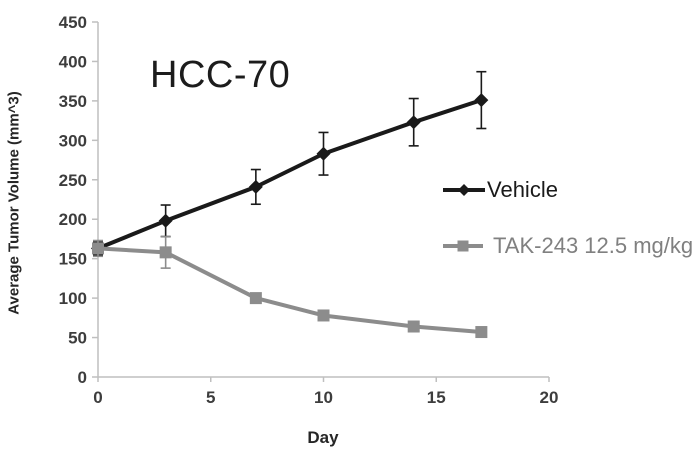 The height and width of the screenshot is (456, 700). I want to click on y-tick-label: 450, so click(73, 22).